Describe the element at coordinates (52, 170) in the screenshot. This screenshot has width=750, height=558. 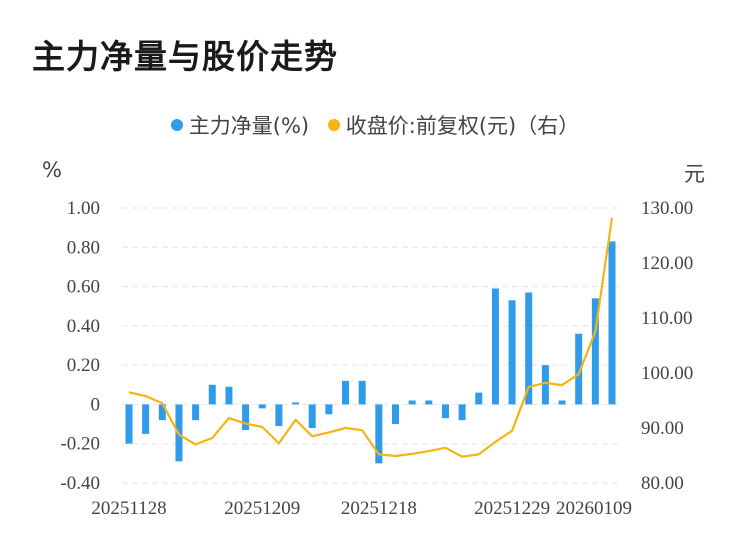
I see `left-axis-unit: %` at that location.